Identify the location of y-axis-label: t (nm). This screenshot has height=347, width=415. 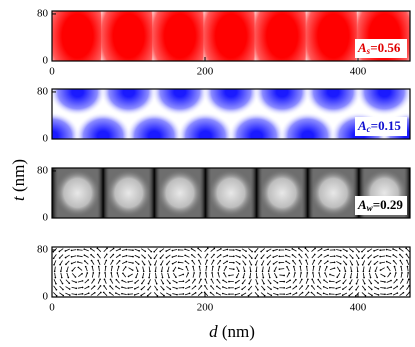
(18, 180).